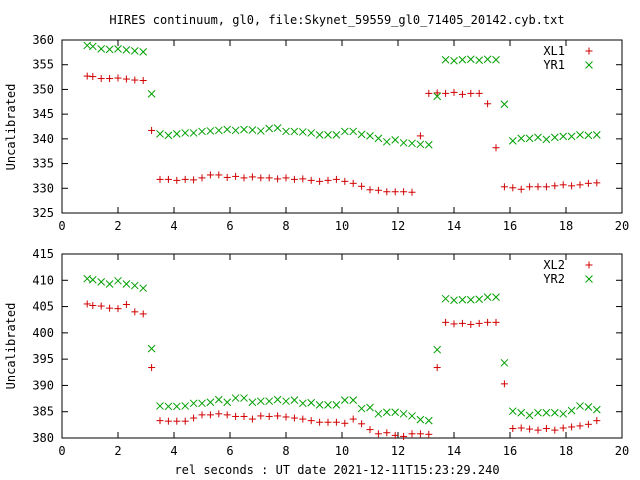 This screenshot has height=480, width=640. Describe the element at coordinates (622, 226) in the screenshot. I see `x-tick-label: 20` at that location.